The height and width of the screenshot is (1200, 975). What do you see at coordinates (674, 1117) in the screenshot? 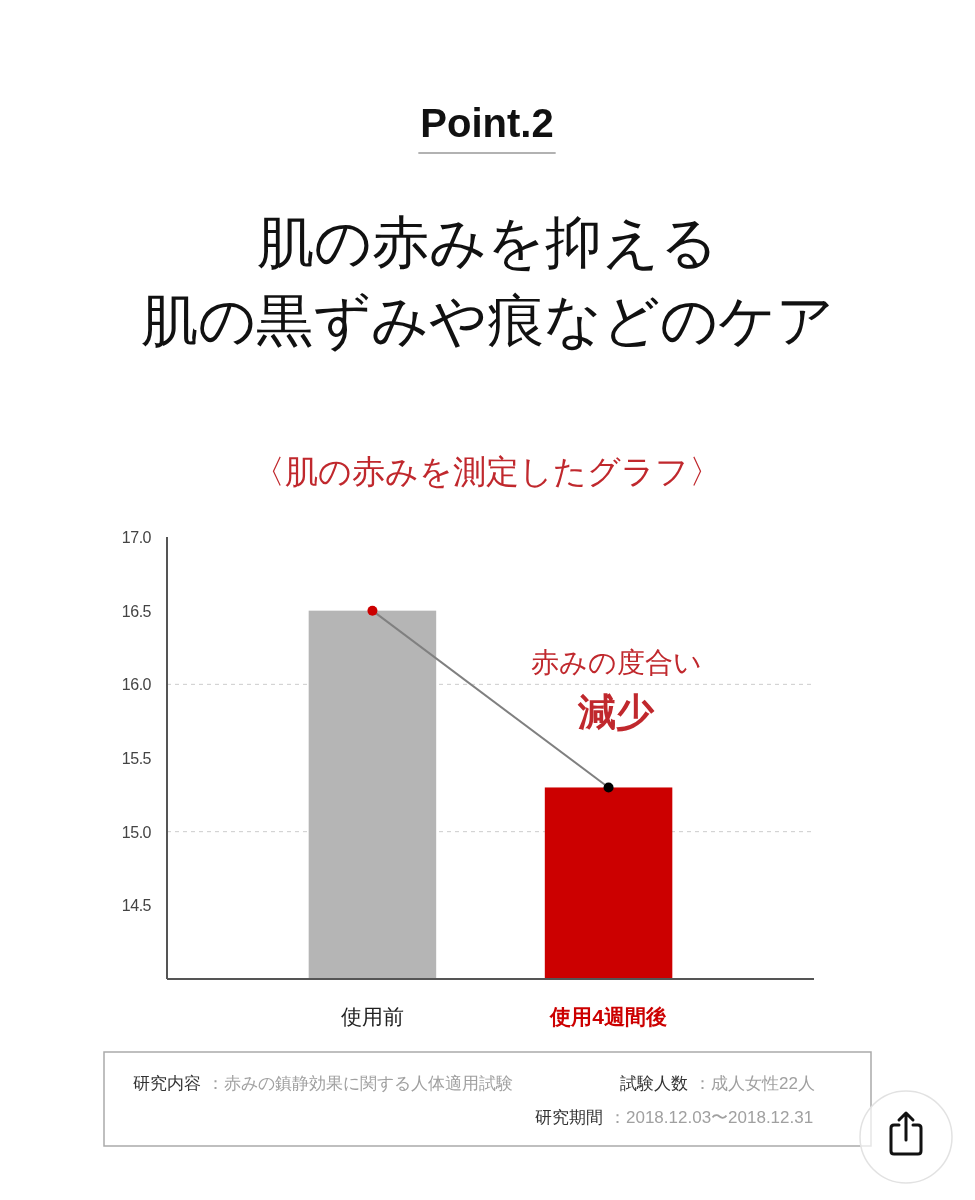
I see `text: 研究期間：2018.12.03〜2018.12.31` at bounding box center [674, 1117].